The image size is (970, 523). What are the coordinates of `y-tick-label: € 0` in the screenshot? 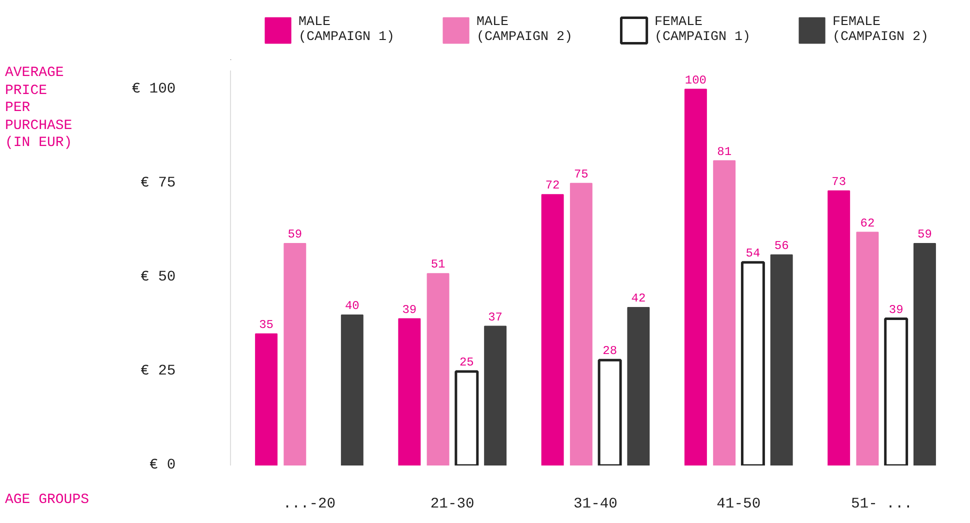 It's located at (162, 466).